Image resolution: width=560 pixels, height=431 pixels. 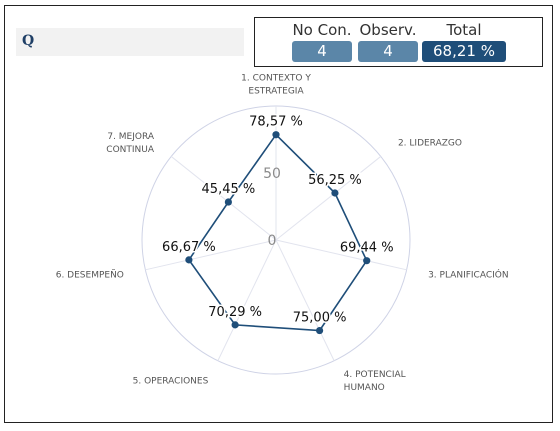 I want to click on category-label: 1. CONTEXTO Y ESTRATEGIA, so click(x=276, y=85).